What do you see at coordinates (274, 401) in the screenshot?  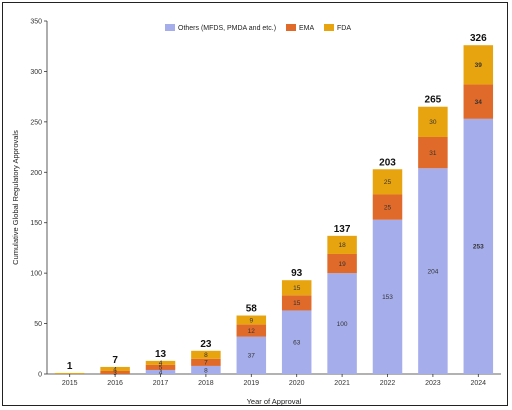 I see `x-axis-title: Year of Approval` at bounding box center [274, 401].